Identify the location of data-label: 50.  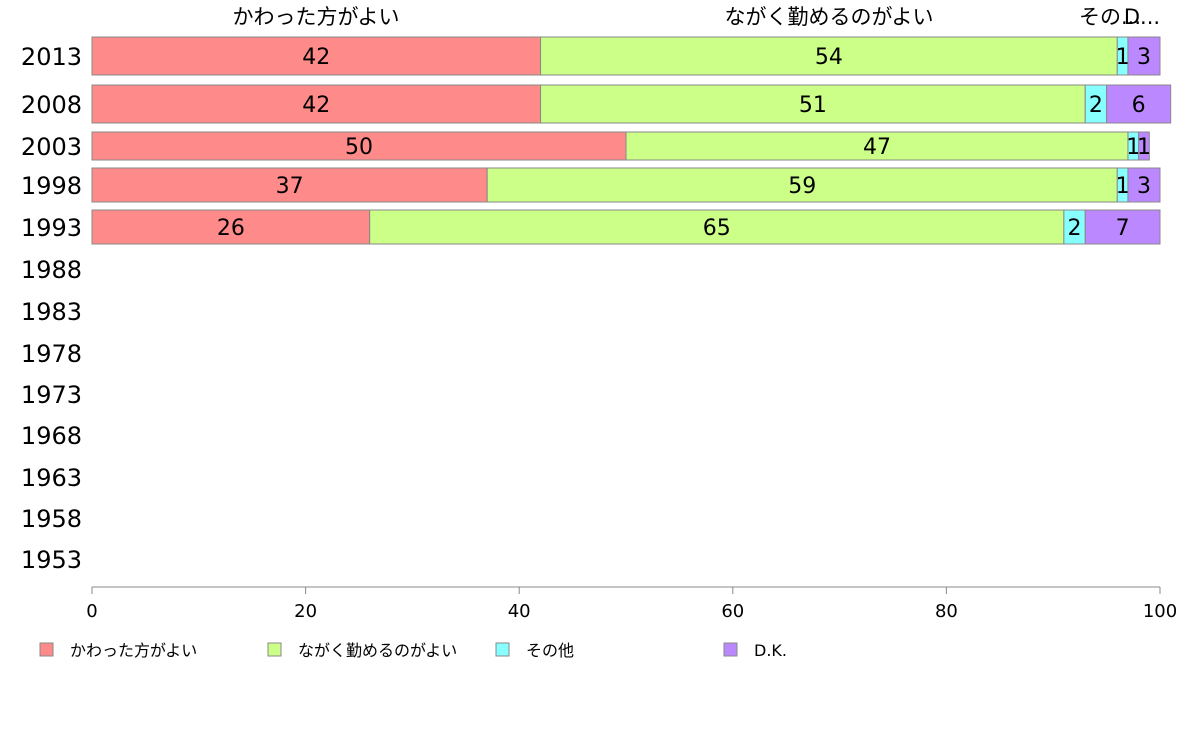
(359, 147).